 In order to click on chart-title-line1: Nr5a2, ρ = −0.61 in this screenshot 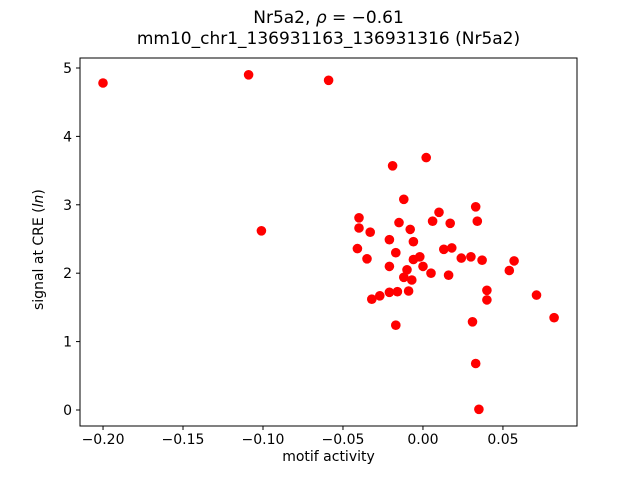, I will do `click(328, 18)`.